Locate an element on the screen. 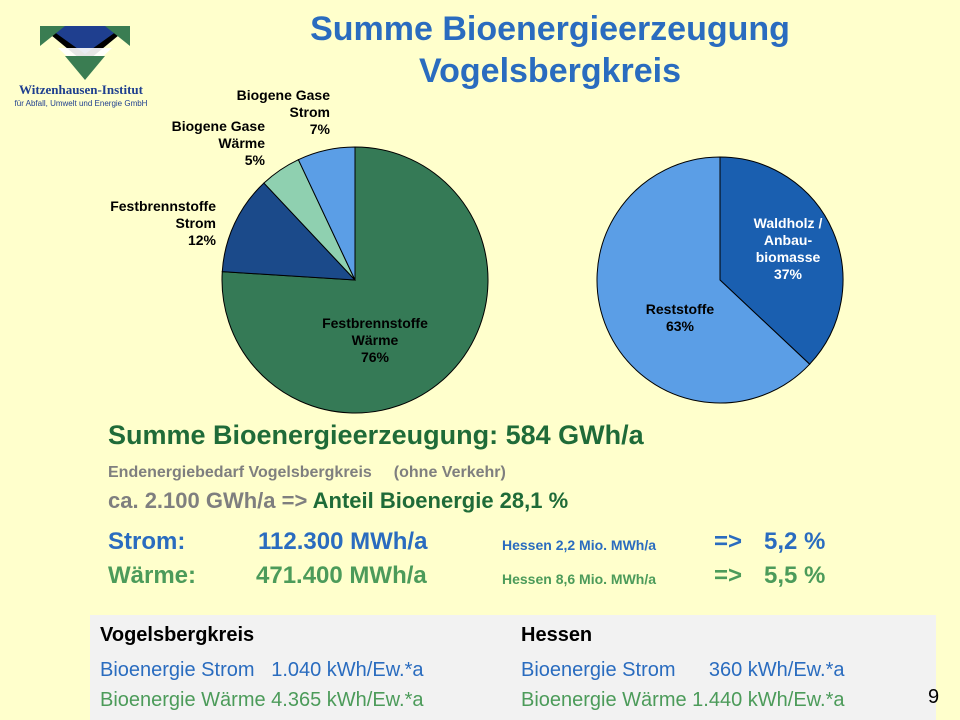  table-cell-hessen-strom: Bioenergie Strom 360 kWh/Ew.*a is located at coordinates (683, 670).